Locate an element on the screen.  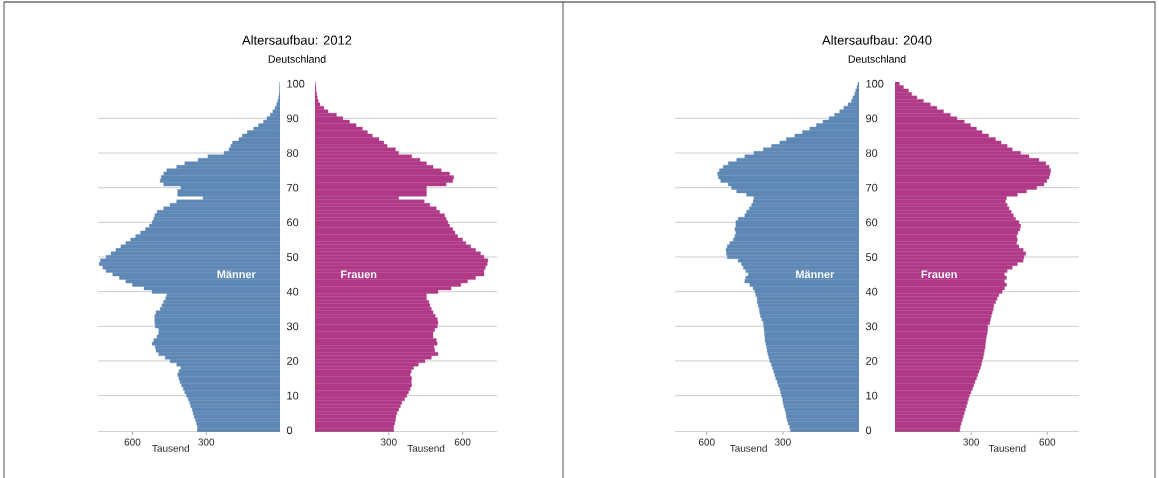
chart-title: Altersaufbau: 2012 is located at coordinates (297, 40).